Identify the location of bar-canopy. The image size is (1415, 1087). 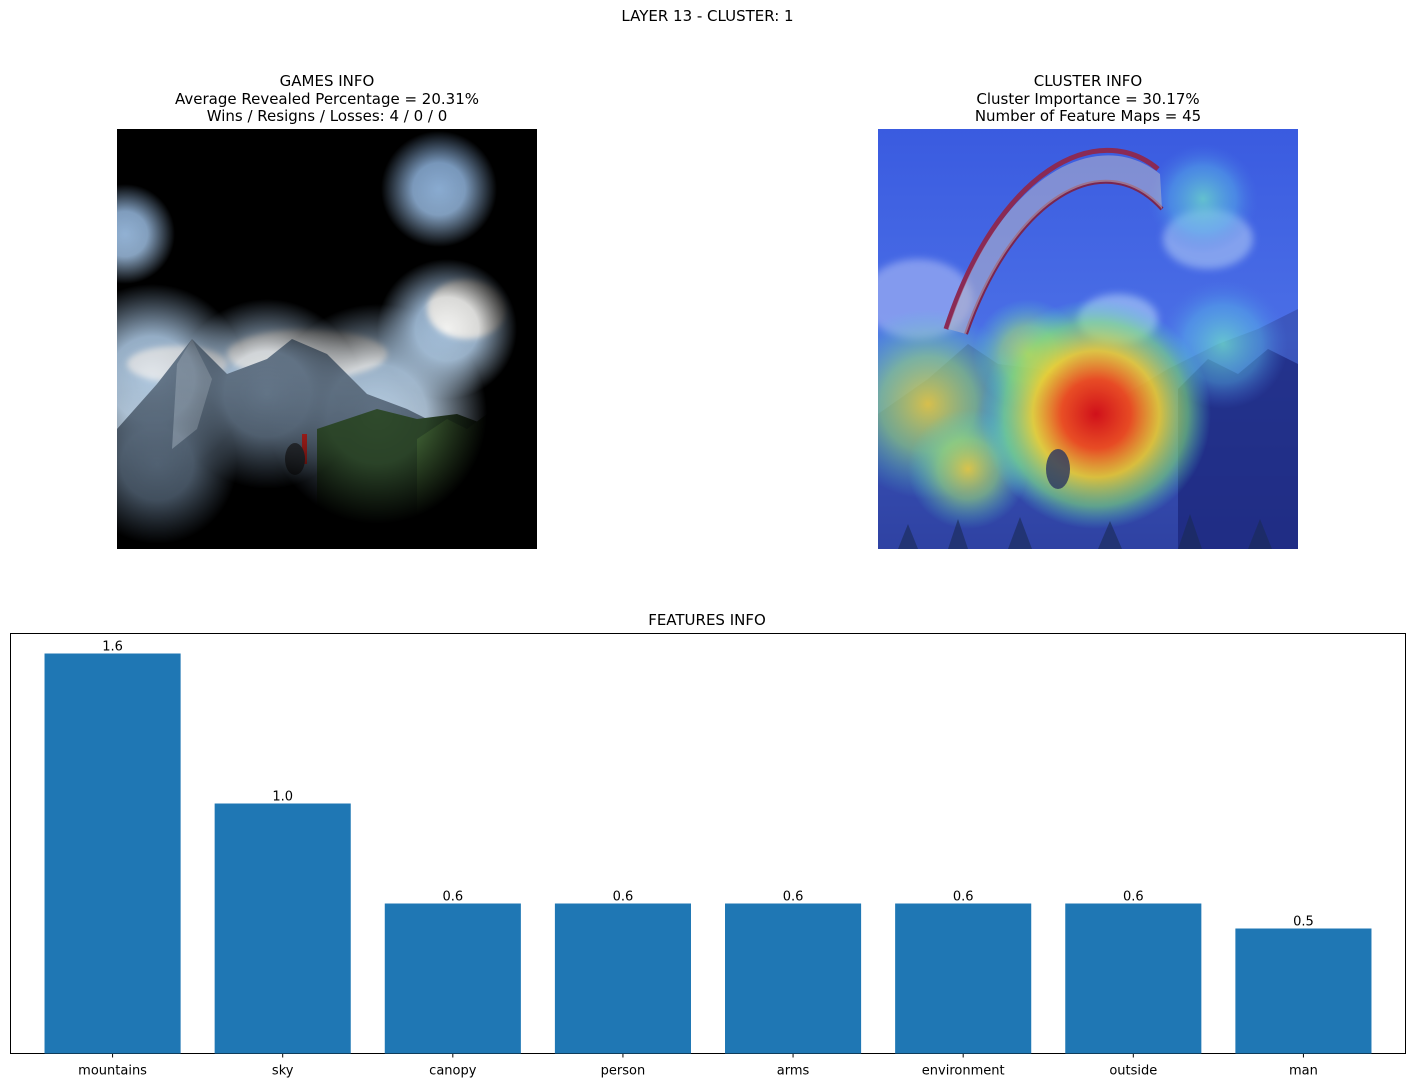
(452, 978).